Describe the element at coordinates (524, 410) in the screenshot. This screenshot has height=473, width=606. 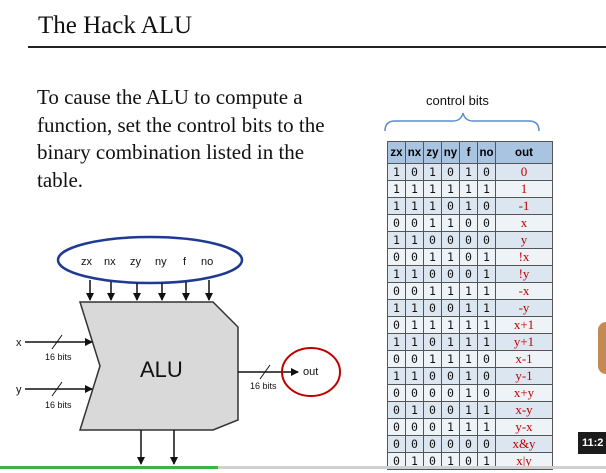
I see `out-cell: x-y` at that location.